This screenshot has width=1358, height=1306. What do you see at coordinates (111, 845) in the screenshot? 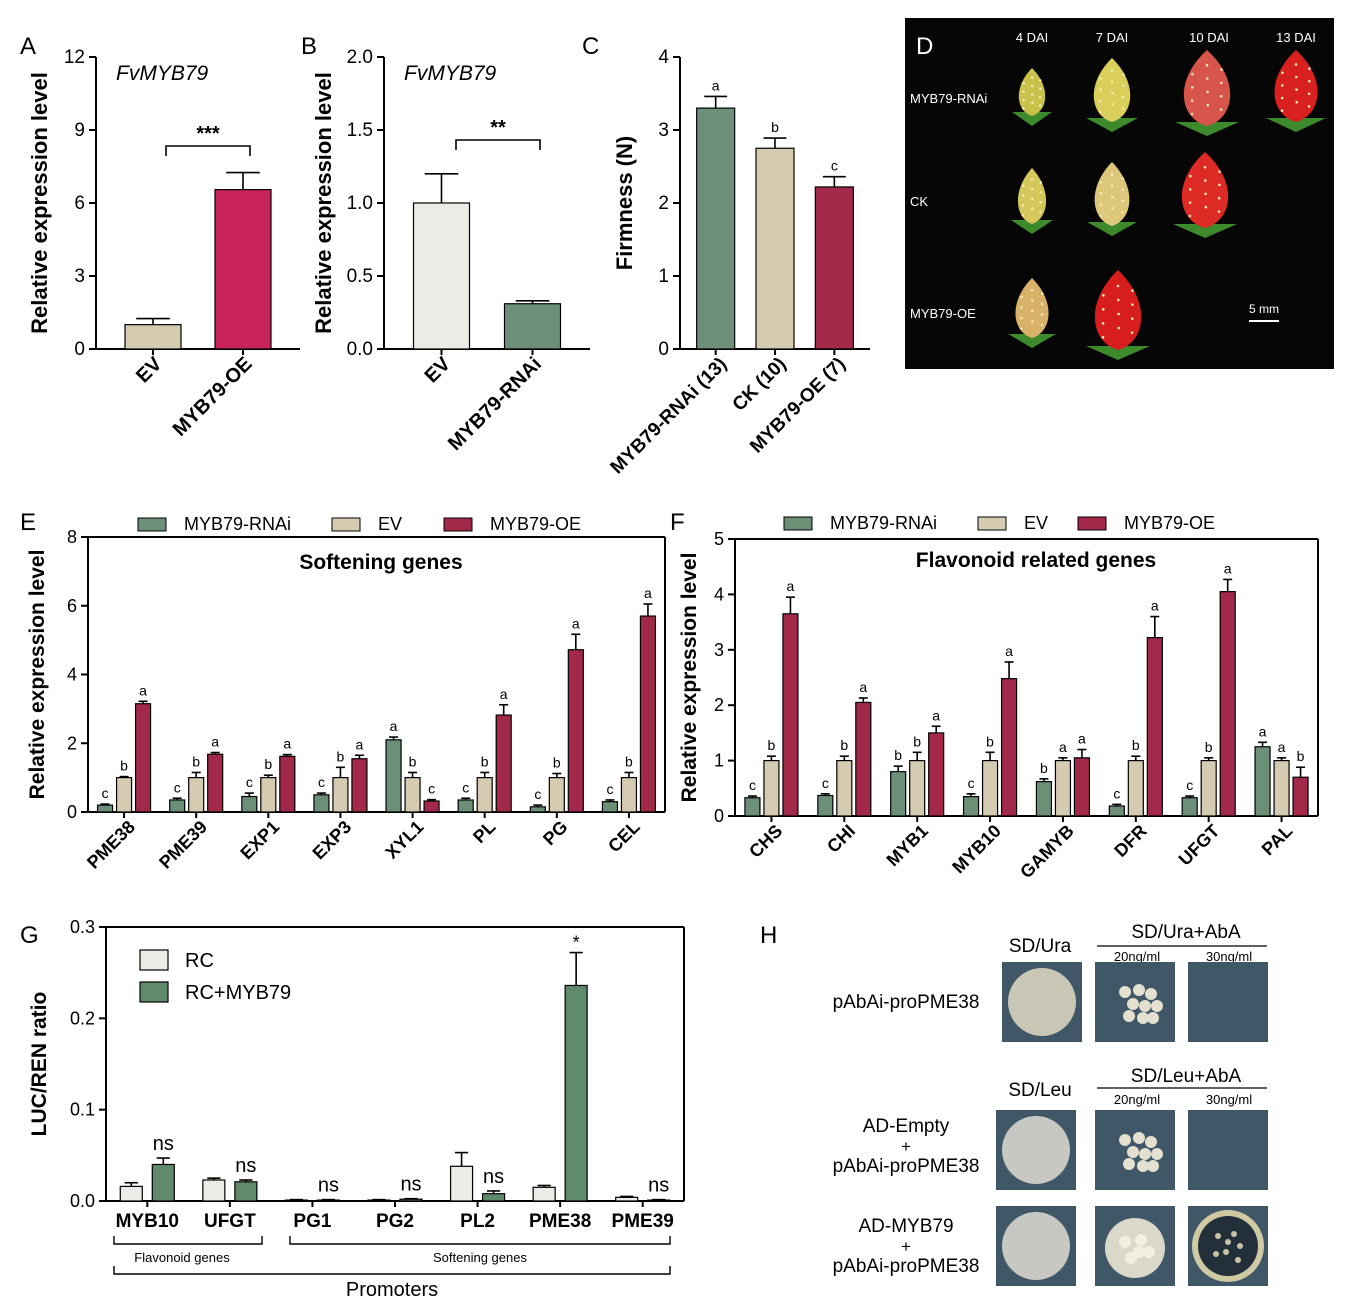
I see `x-tick-label: PME38` at bounding box center [111, 845].